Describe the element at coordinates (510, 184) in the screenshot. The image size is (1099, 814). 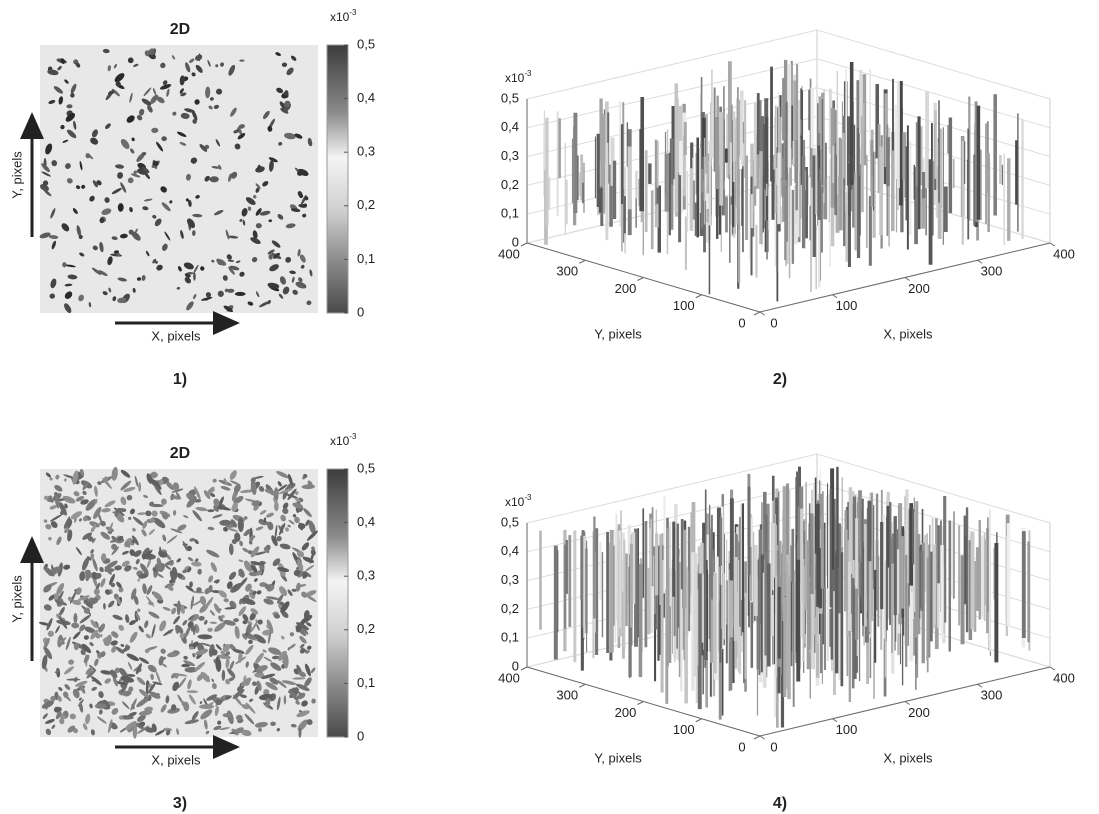
I see `z-tick-label: 0,2` at that location.